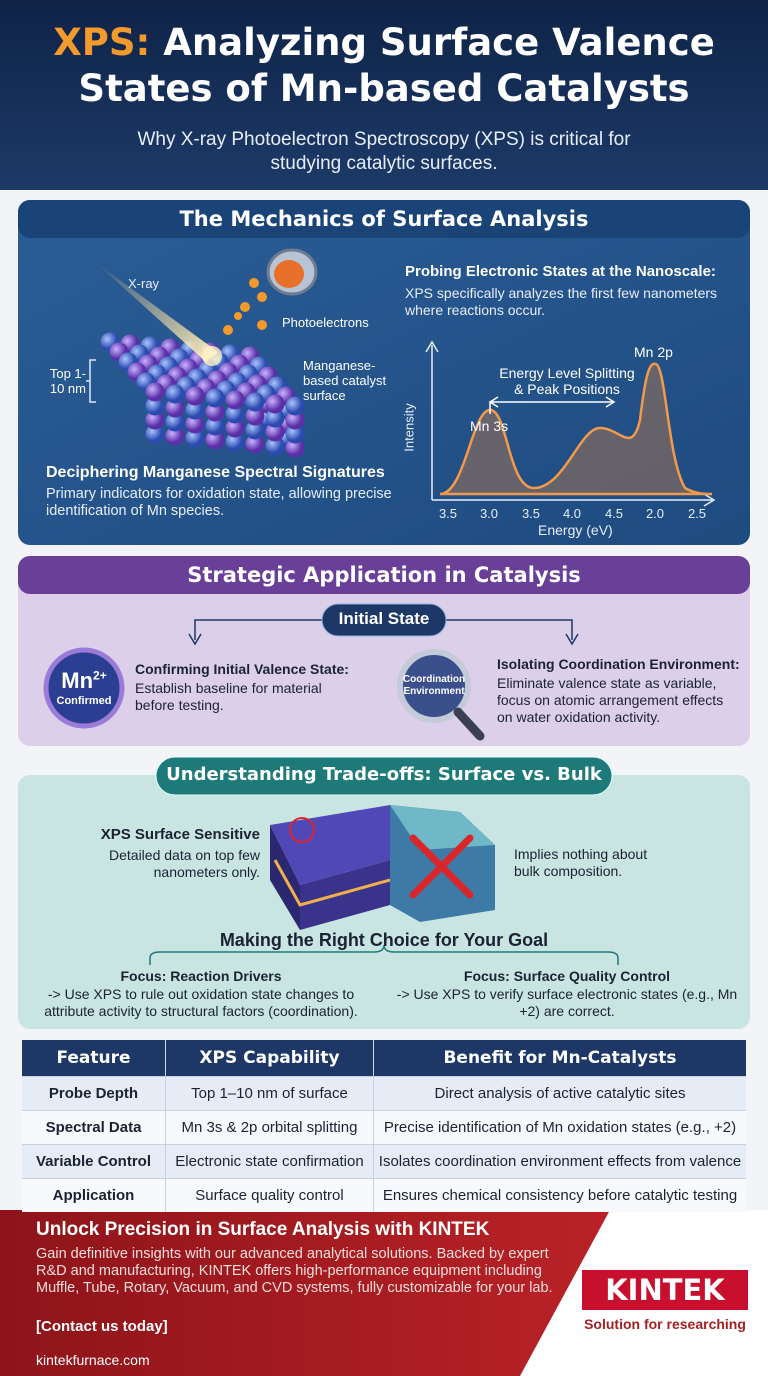 The width and height of the screenshot is (768, 1376). I want to click on highlight-ring, so click(302, 830).